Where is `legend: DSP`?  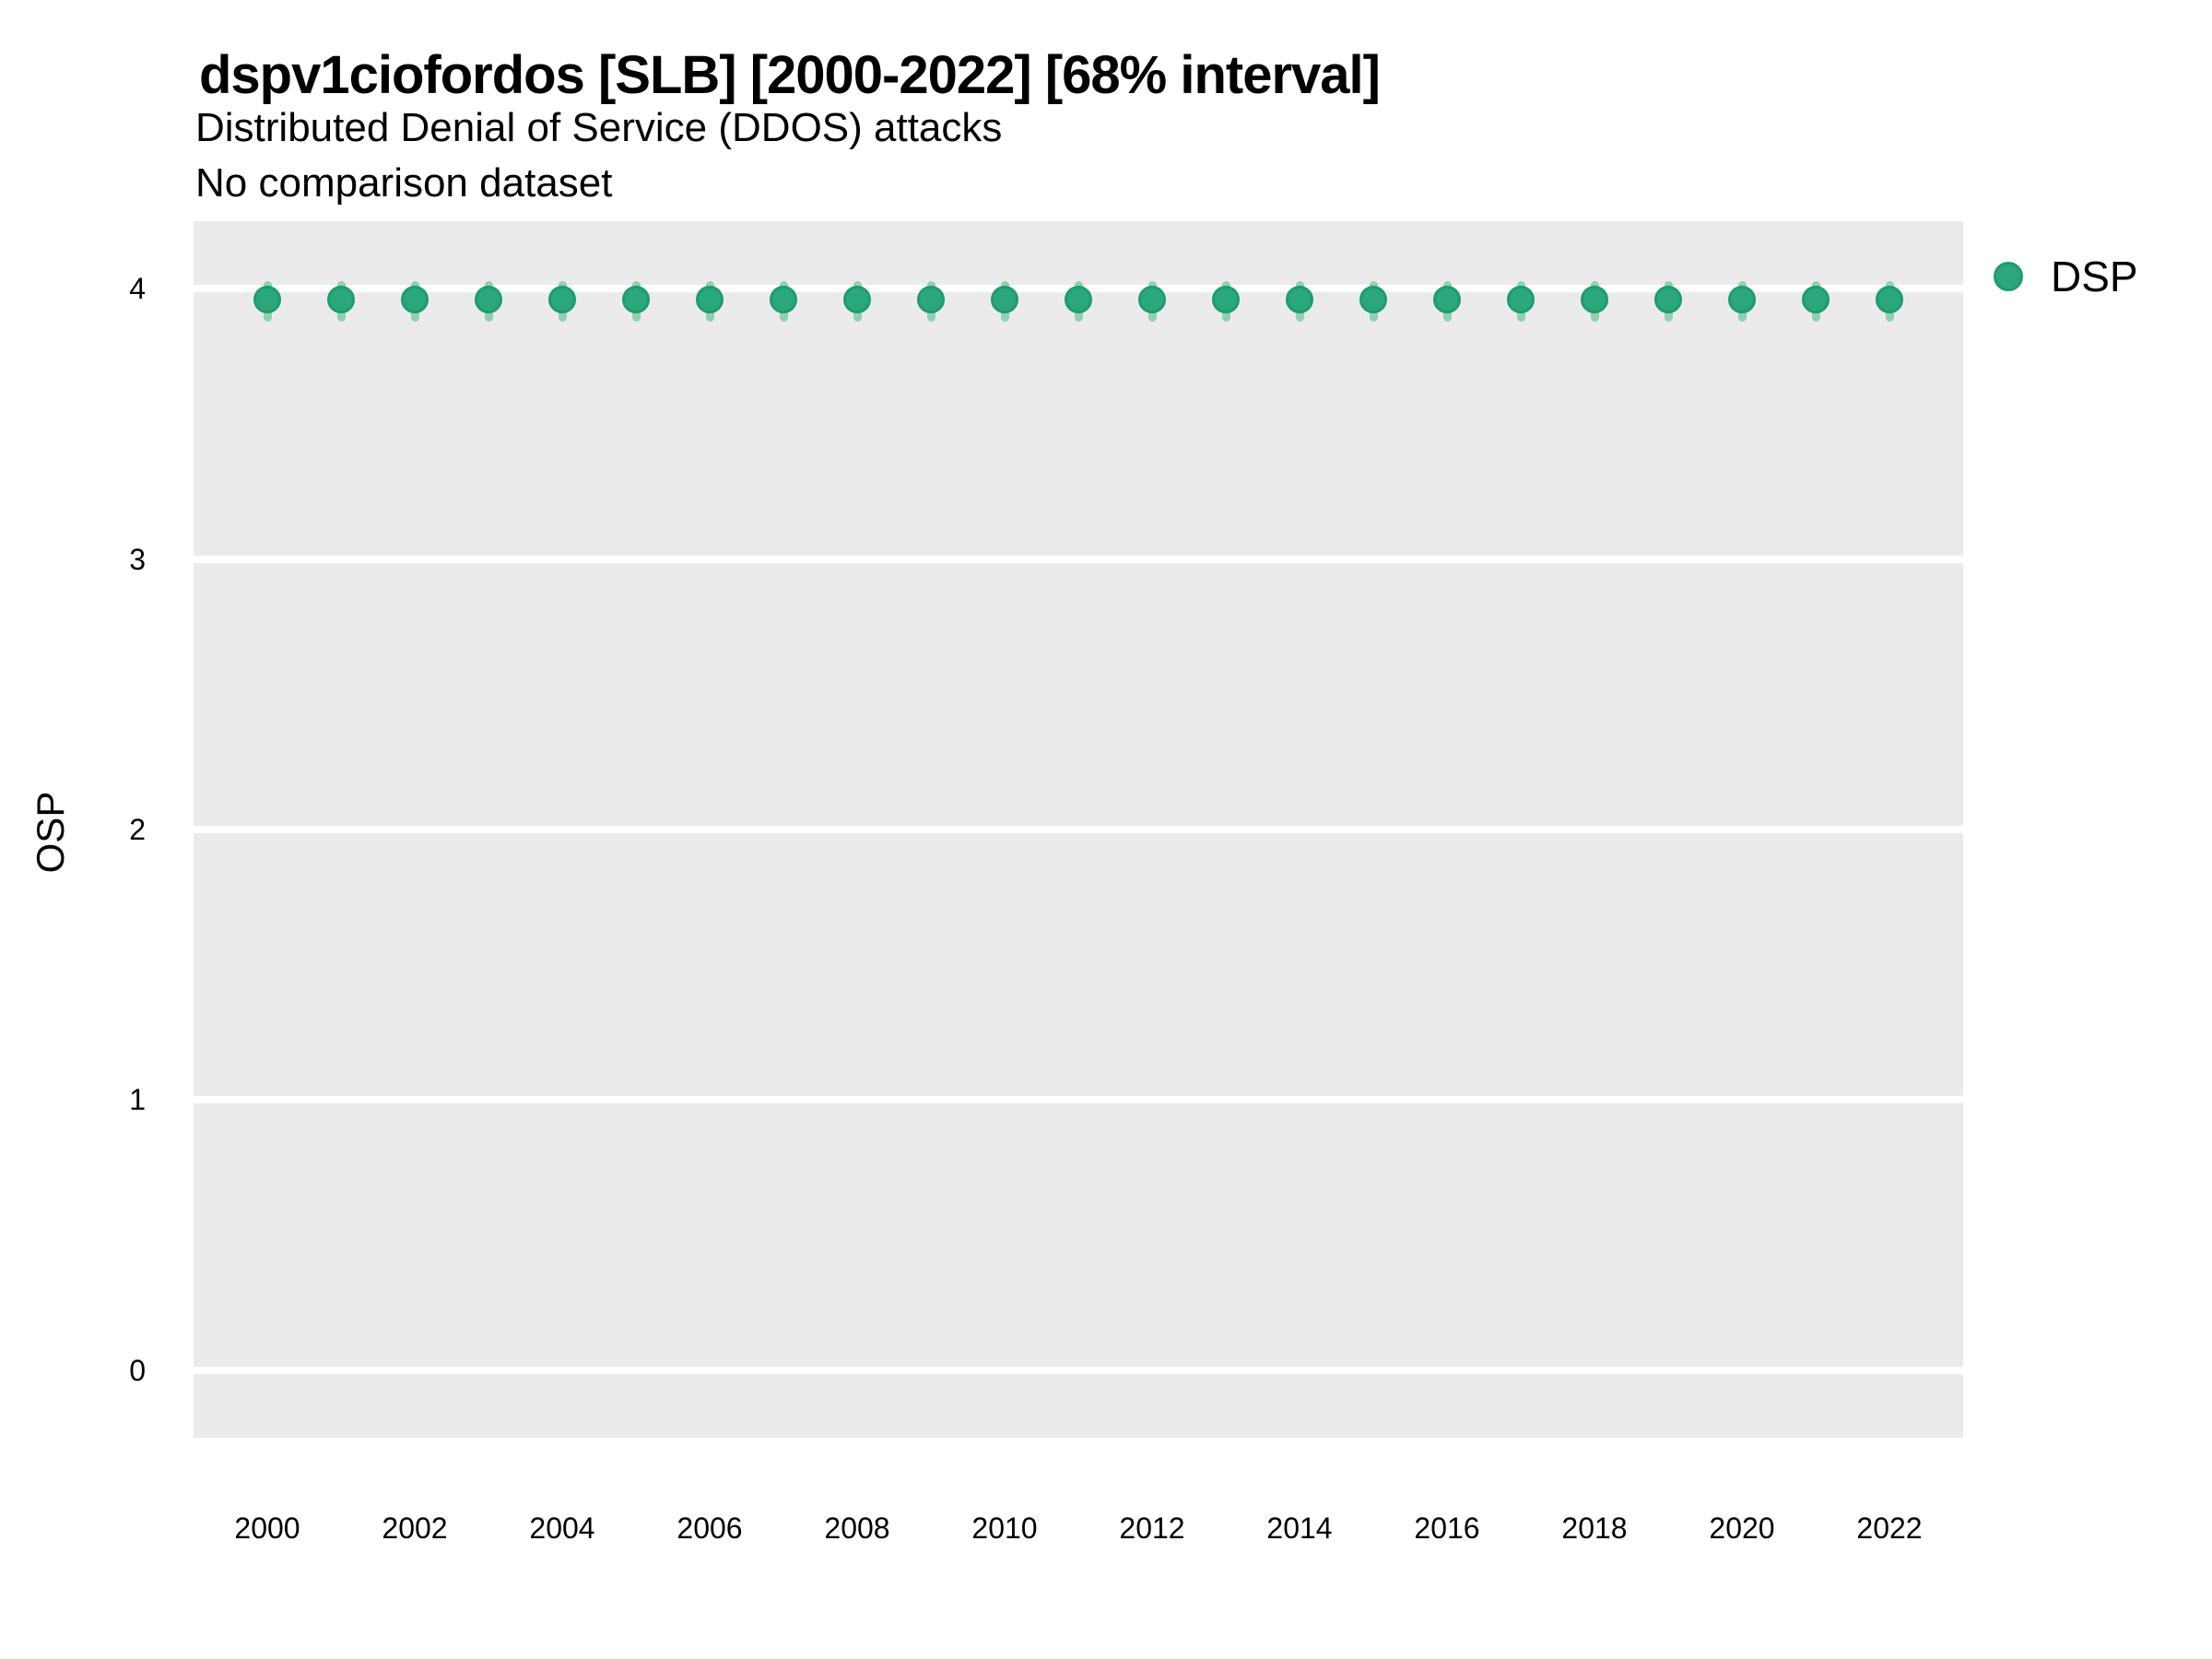
legend: DSP is located at coordinates (2066, 276).